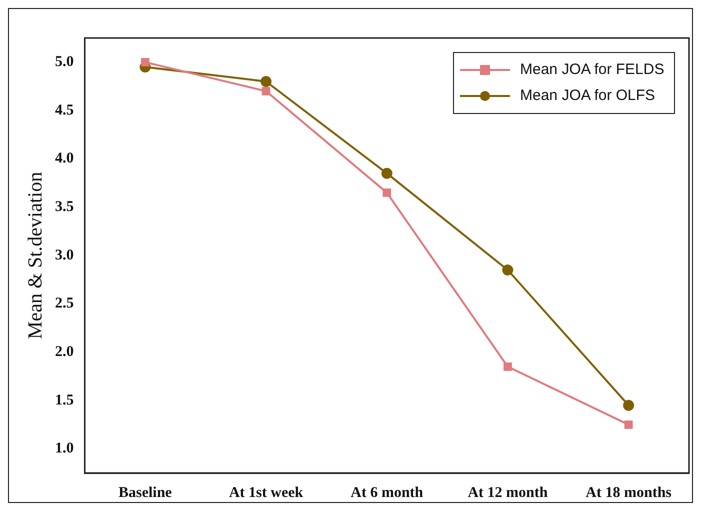  What do you see at coordinates (588, 96) in the screenshot?
I see `legend-label: Mean JOA for OLFS` at bounding box center [588, 96].